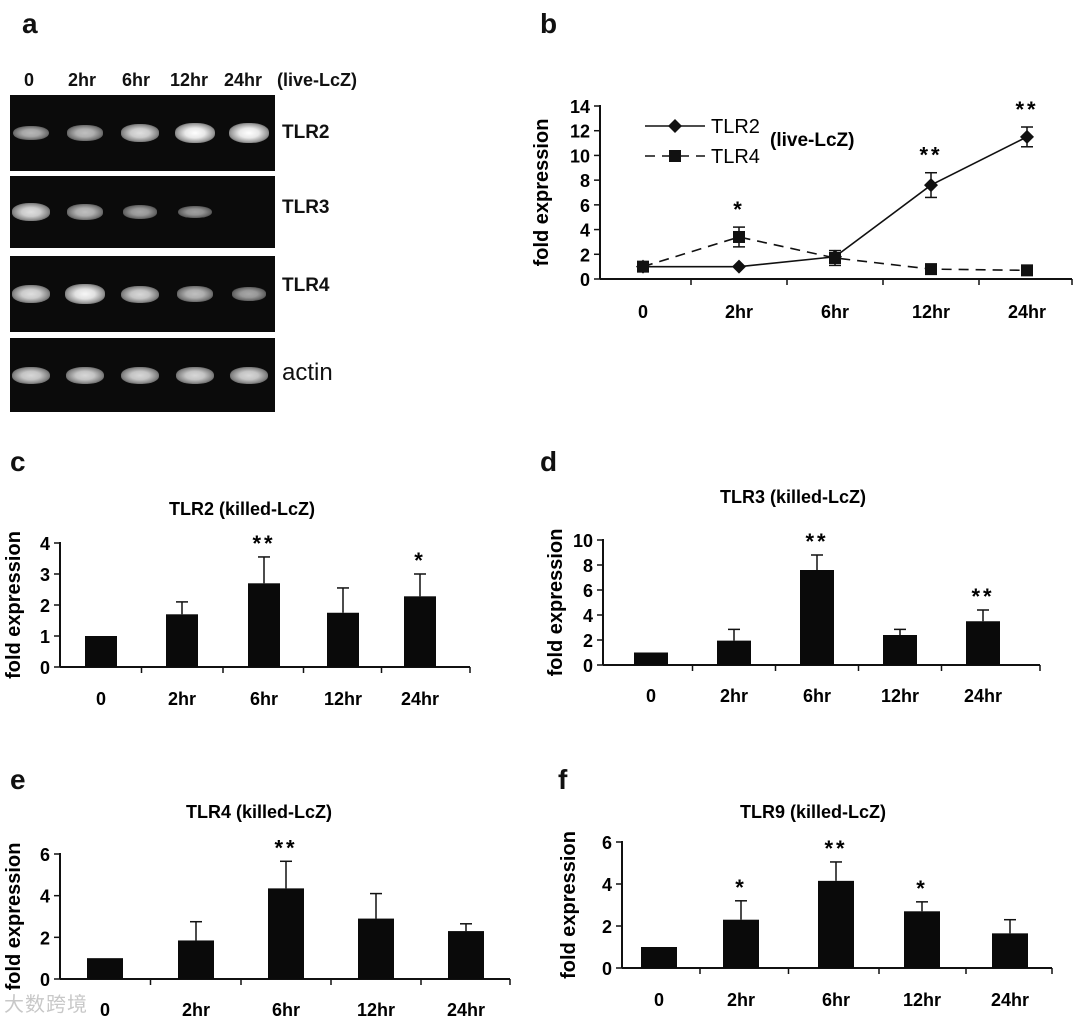 The height and width of the screenshot is (1023, 1080). What do you see at coordinates (835, 254) in the screenshot?
I see `series-line-tlr4` at bounding box center [835, 254].